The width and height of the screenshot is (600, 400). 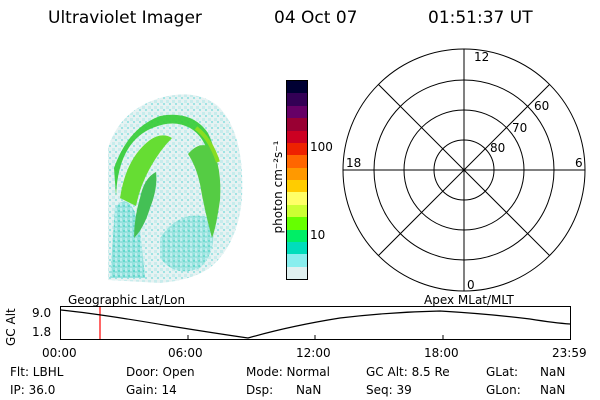 I want to click on status-mode: Mode: Normal, so click(x=288, y=372).